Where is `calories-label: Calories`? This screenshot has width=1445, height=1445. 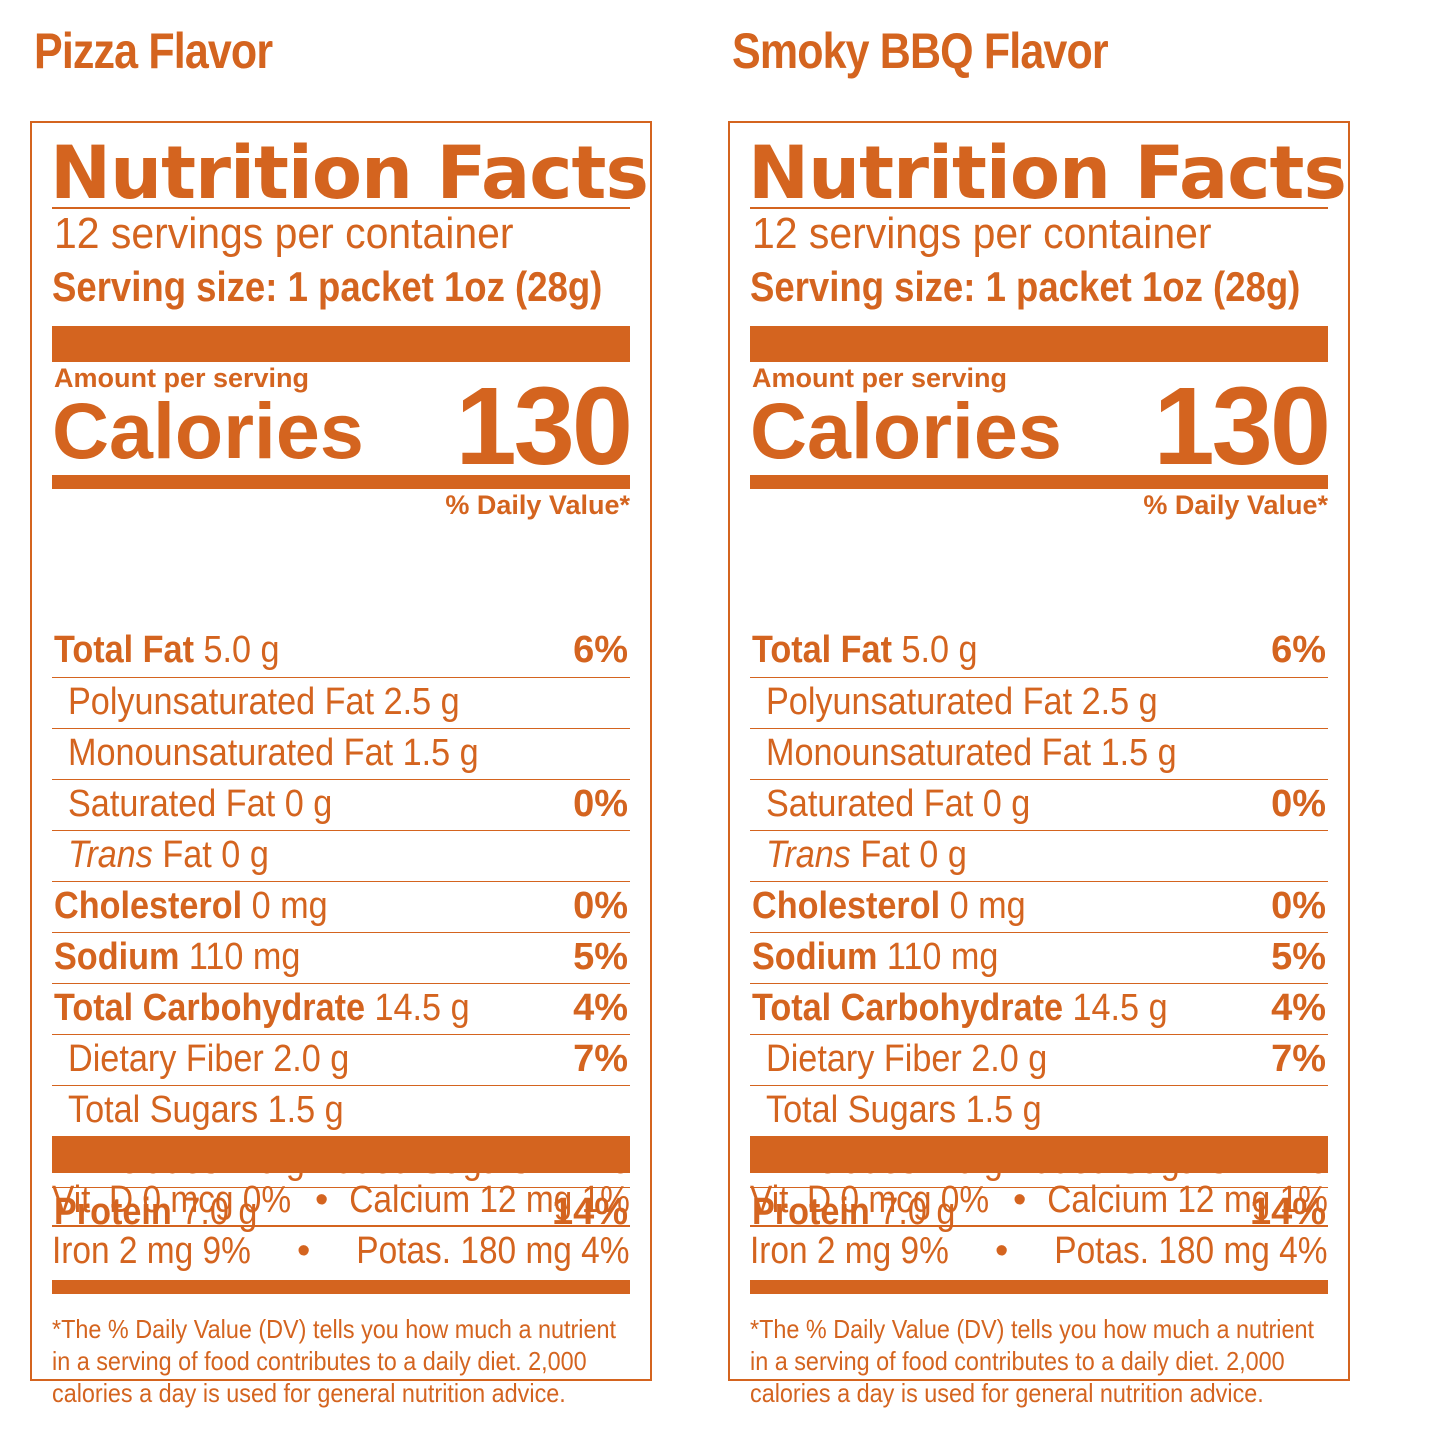 calories-label: Calories is located at coordinates (906, 430).